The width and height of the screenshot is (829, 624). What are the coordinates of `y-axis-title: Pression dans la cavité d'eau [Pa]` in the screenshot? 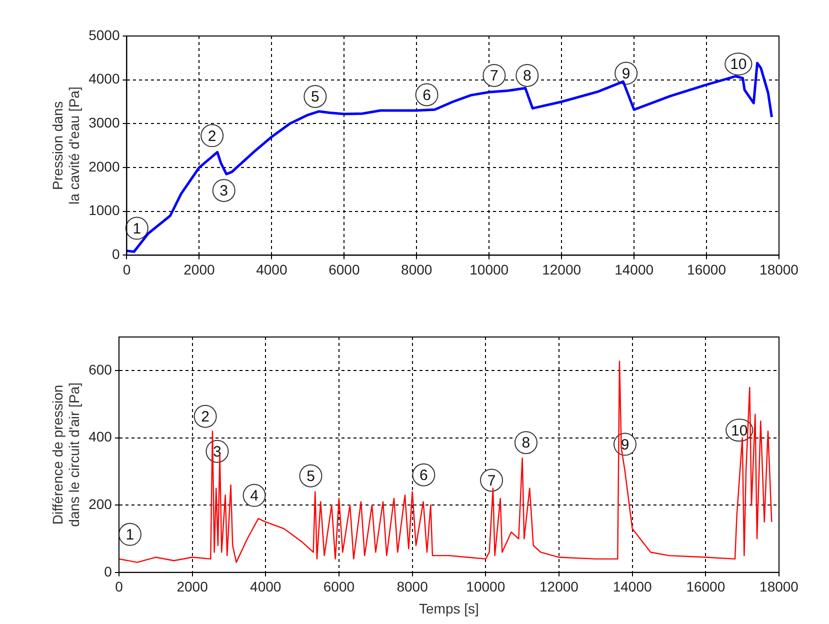 It's located at (65, 145).